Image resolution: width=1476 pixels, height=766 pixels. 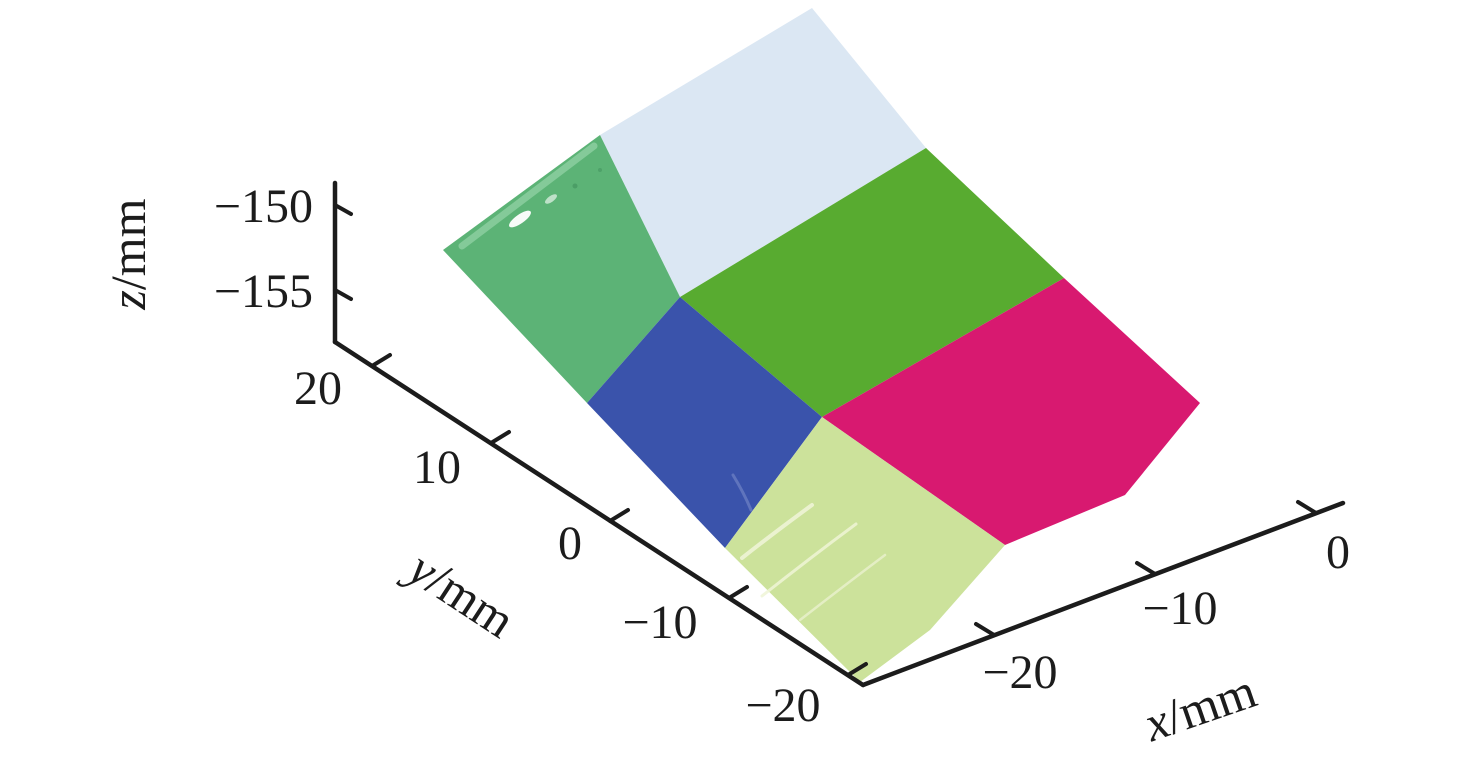 I want to click on x-axis-title: x/mm, so click(x=1199, y=707).